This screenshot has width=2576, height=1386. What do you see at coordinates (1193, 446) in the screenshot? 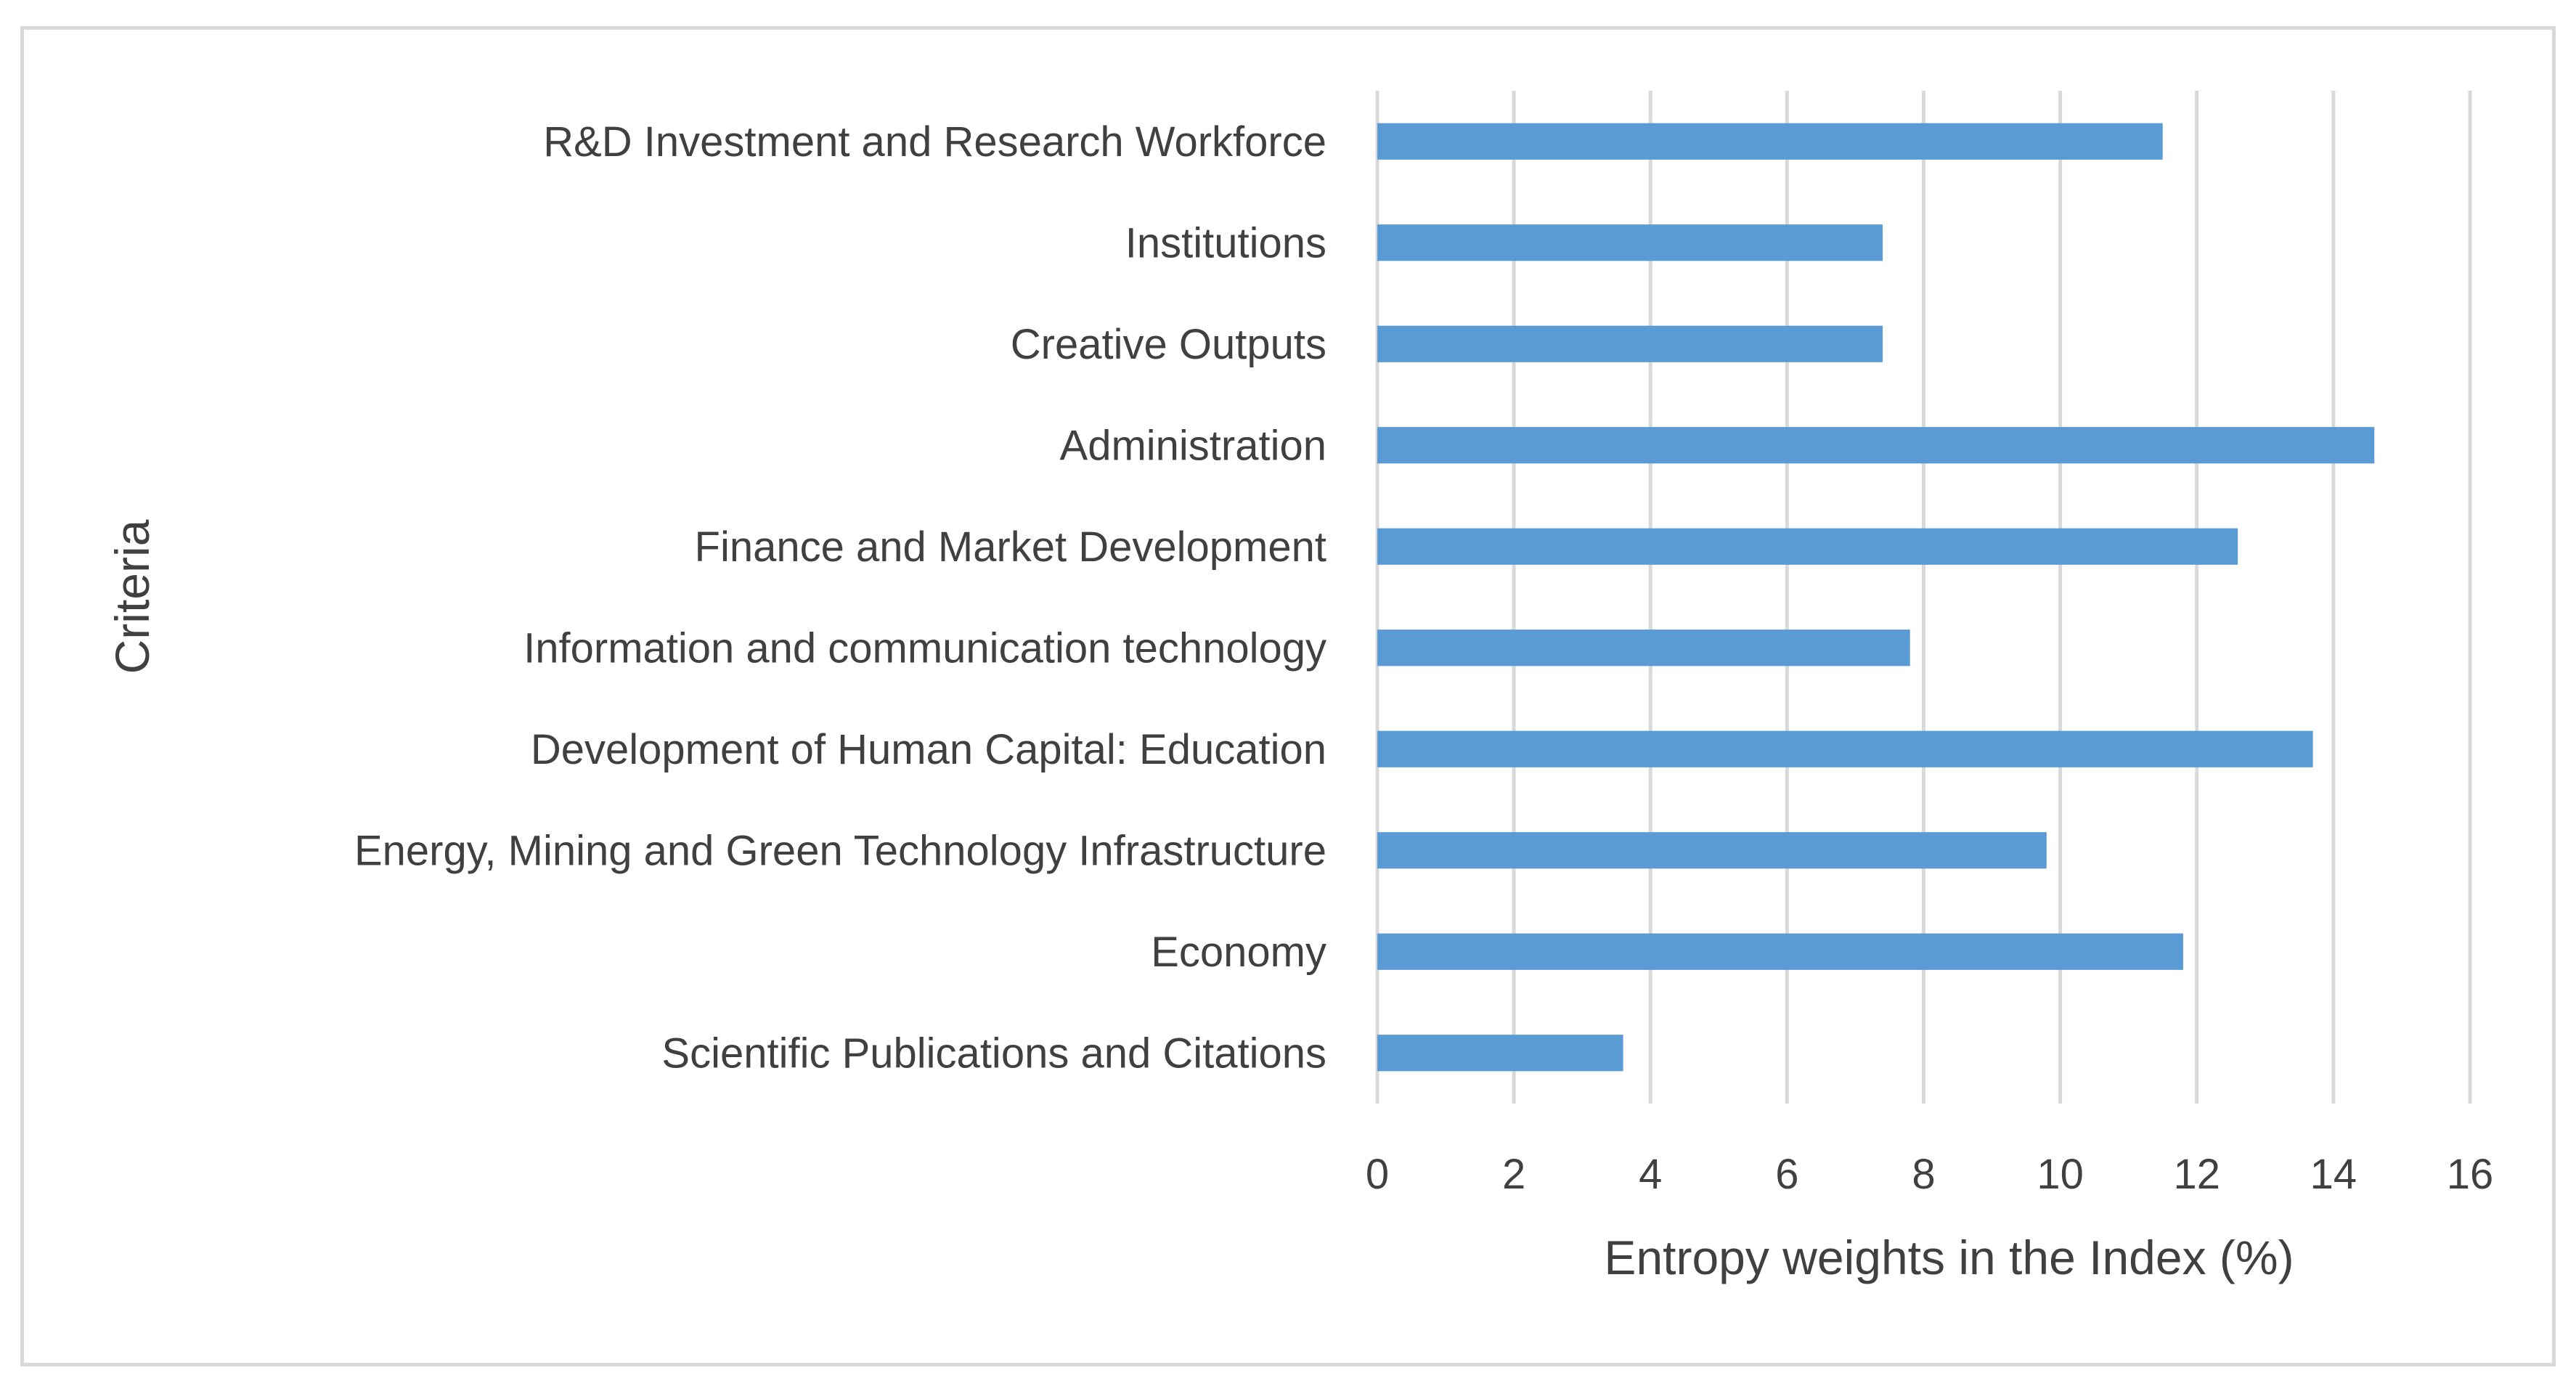
I see `category-label: Administration` at bounding box center [1193, 446].